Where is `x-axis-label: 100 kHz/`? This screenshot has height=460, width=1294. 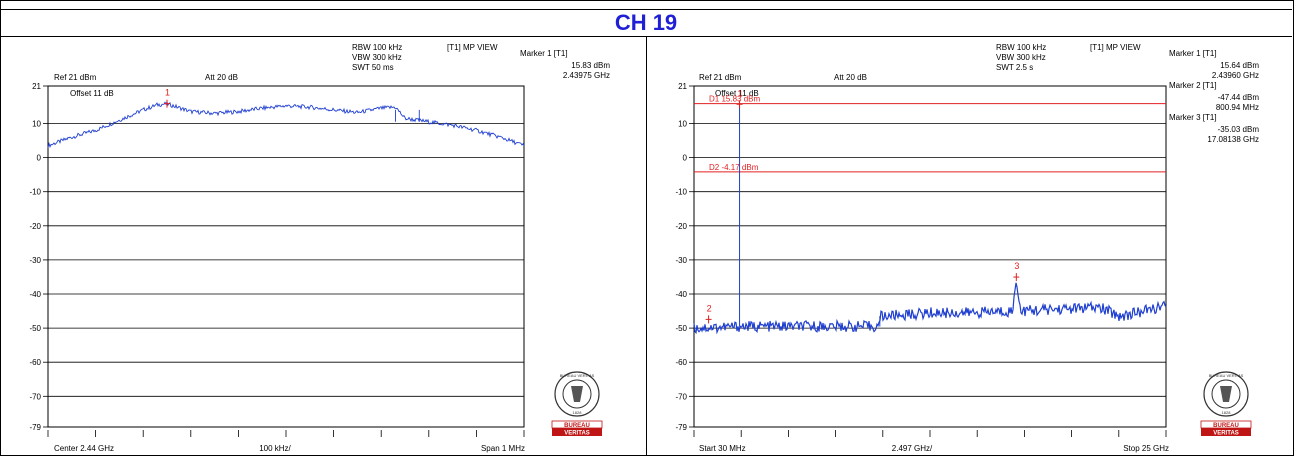 x-axis-label: 100 kHz/ is located at coordinates (275, 448).